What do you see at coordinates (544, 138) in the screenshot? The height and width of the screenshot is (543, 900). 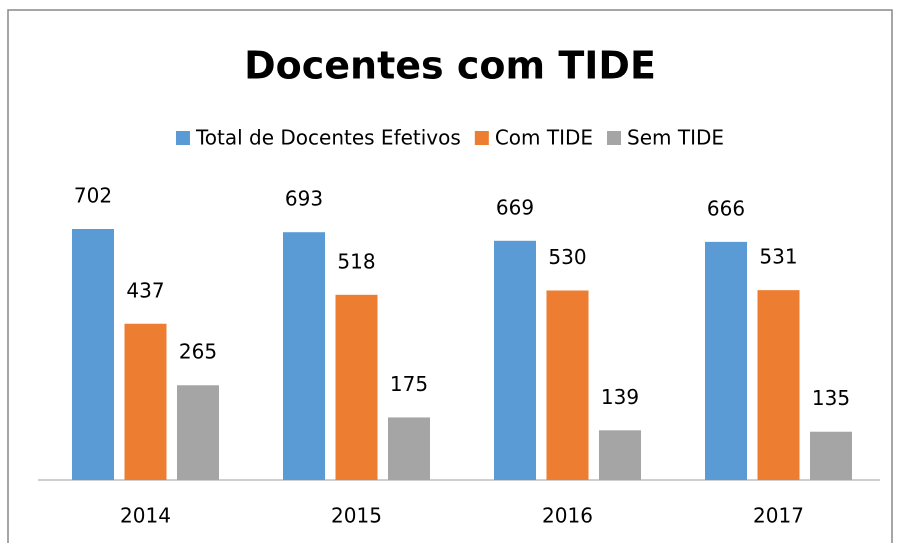 I see `legend-label: Com TIDE` at bounding box center [544, 138].